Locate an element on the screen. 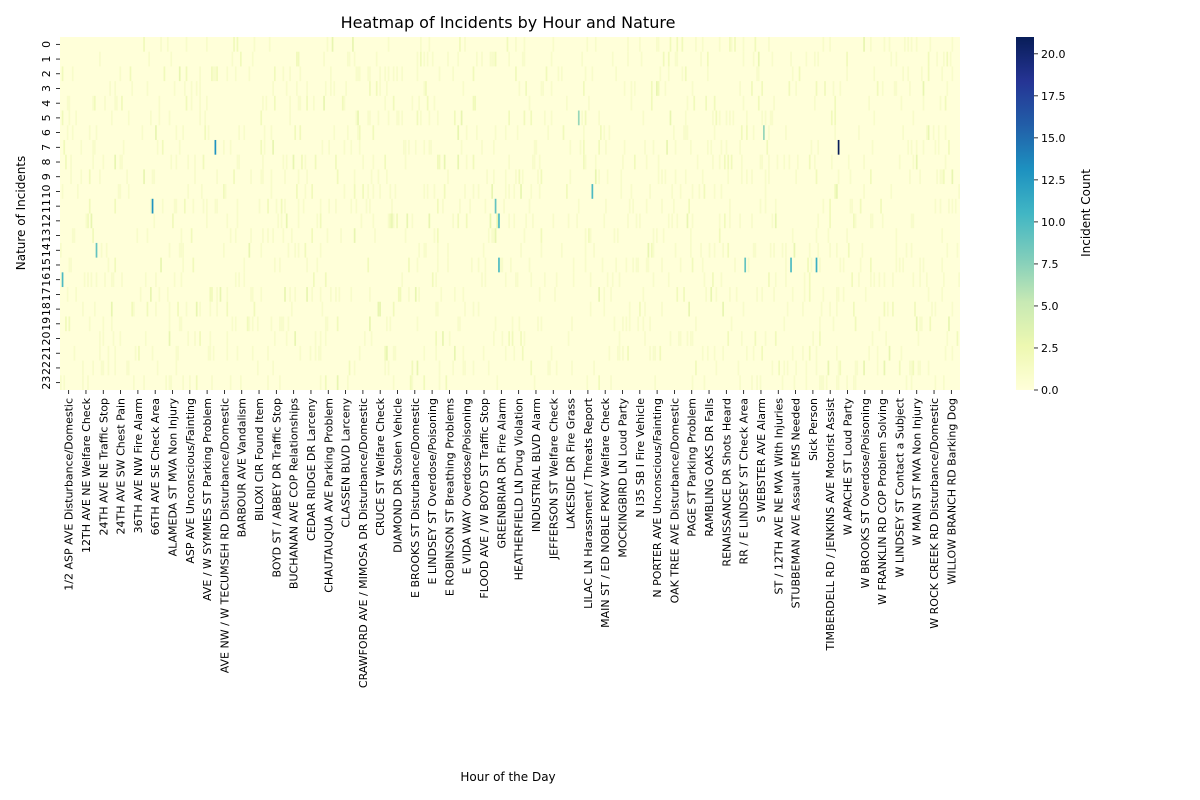 Image resolution: width=1200 pixels, height=800 pixels. y-tick-label: 16 is located at coordinates (46, 280).